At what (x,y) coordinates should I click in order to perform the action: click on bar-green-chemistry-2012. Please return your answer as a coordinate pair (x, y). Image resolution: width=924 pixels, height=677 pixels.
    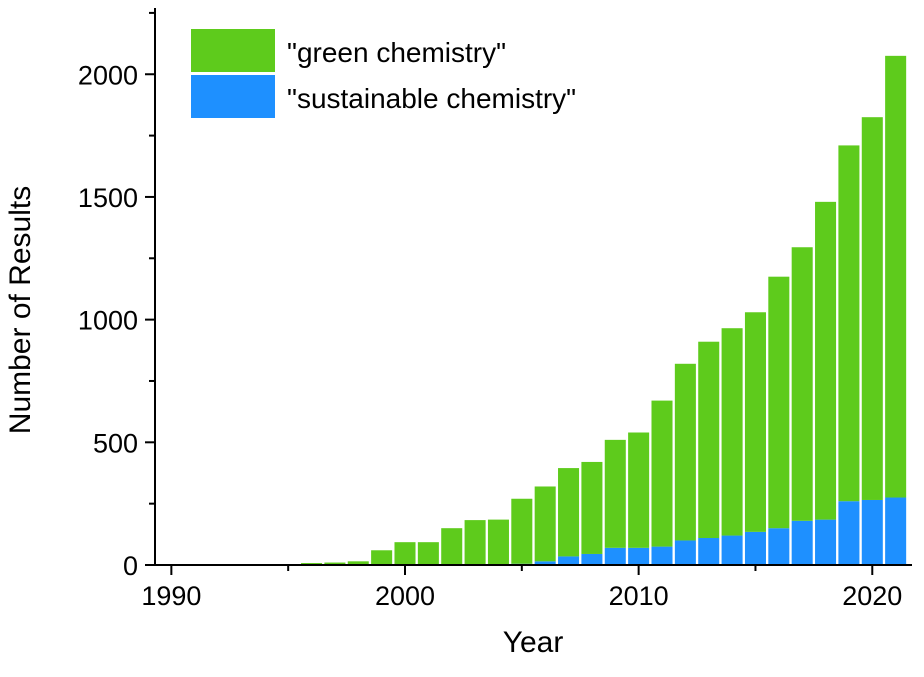
    Looking at the image, I should click on (685, 452).